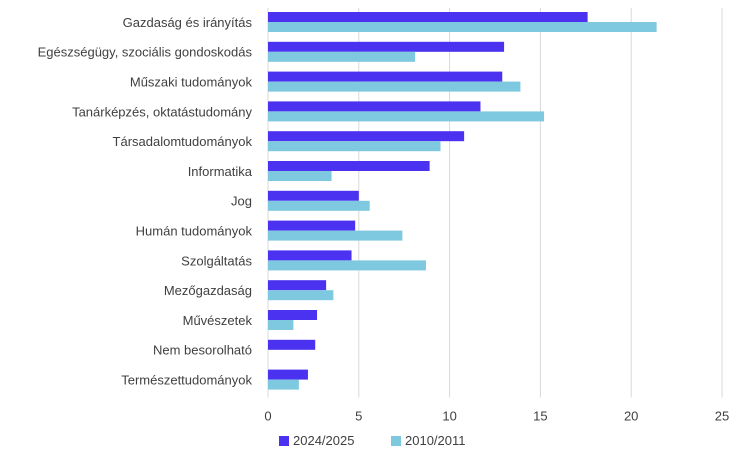 This screenshot has height=457, width=742. What do you see at coordinates (191, 82) in the screenshot?
I see `category-label: Műszaki tudományok` at bounding box center [191, 82].